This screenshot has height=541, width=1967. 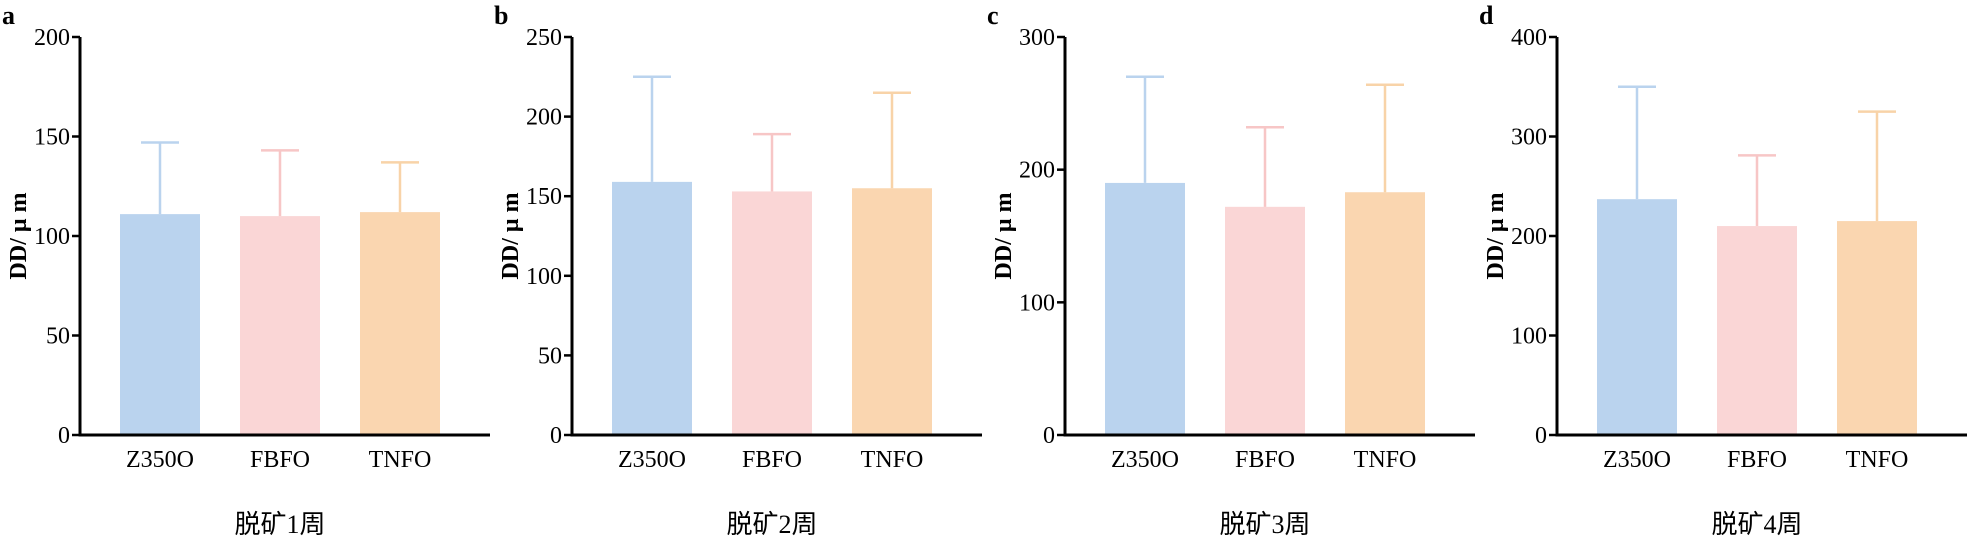 What do you see at coordinates (1756, 524) in the screenshot?
I see `x-axis-label: 脱矿4周` at bounding box center [1756, 524].